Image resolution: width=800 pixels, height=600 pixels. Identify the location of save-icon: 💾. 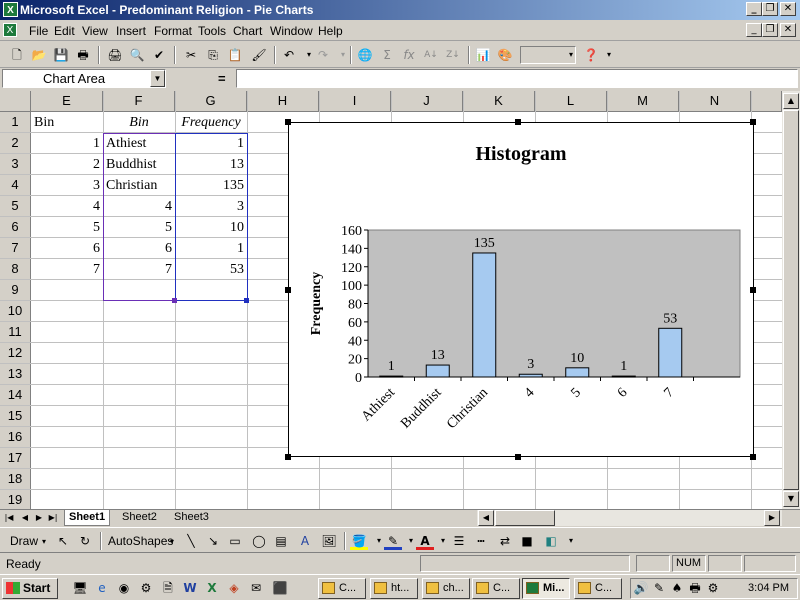
(61, 55).